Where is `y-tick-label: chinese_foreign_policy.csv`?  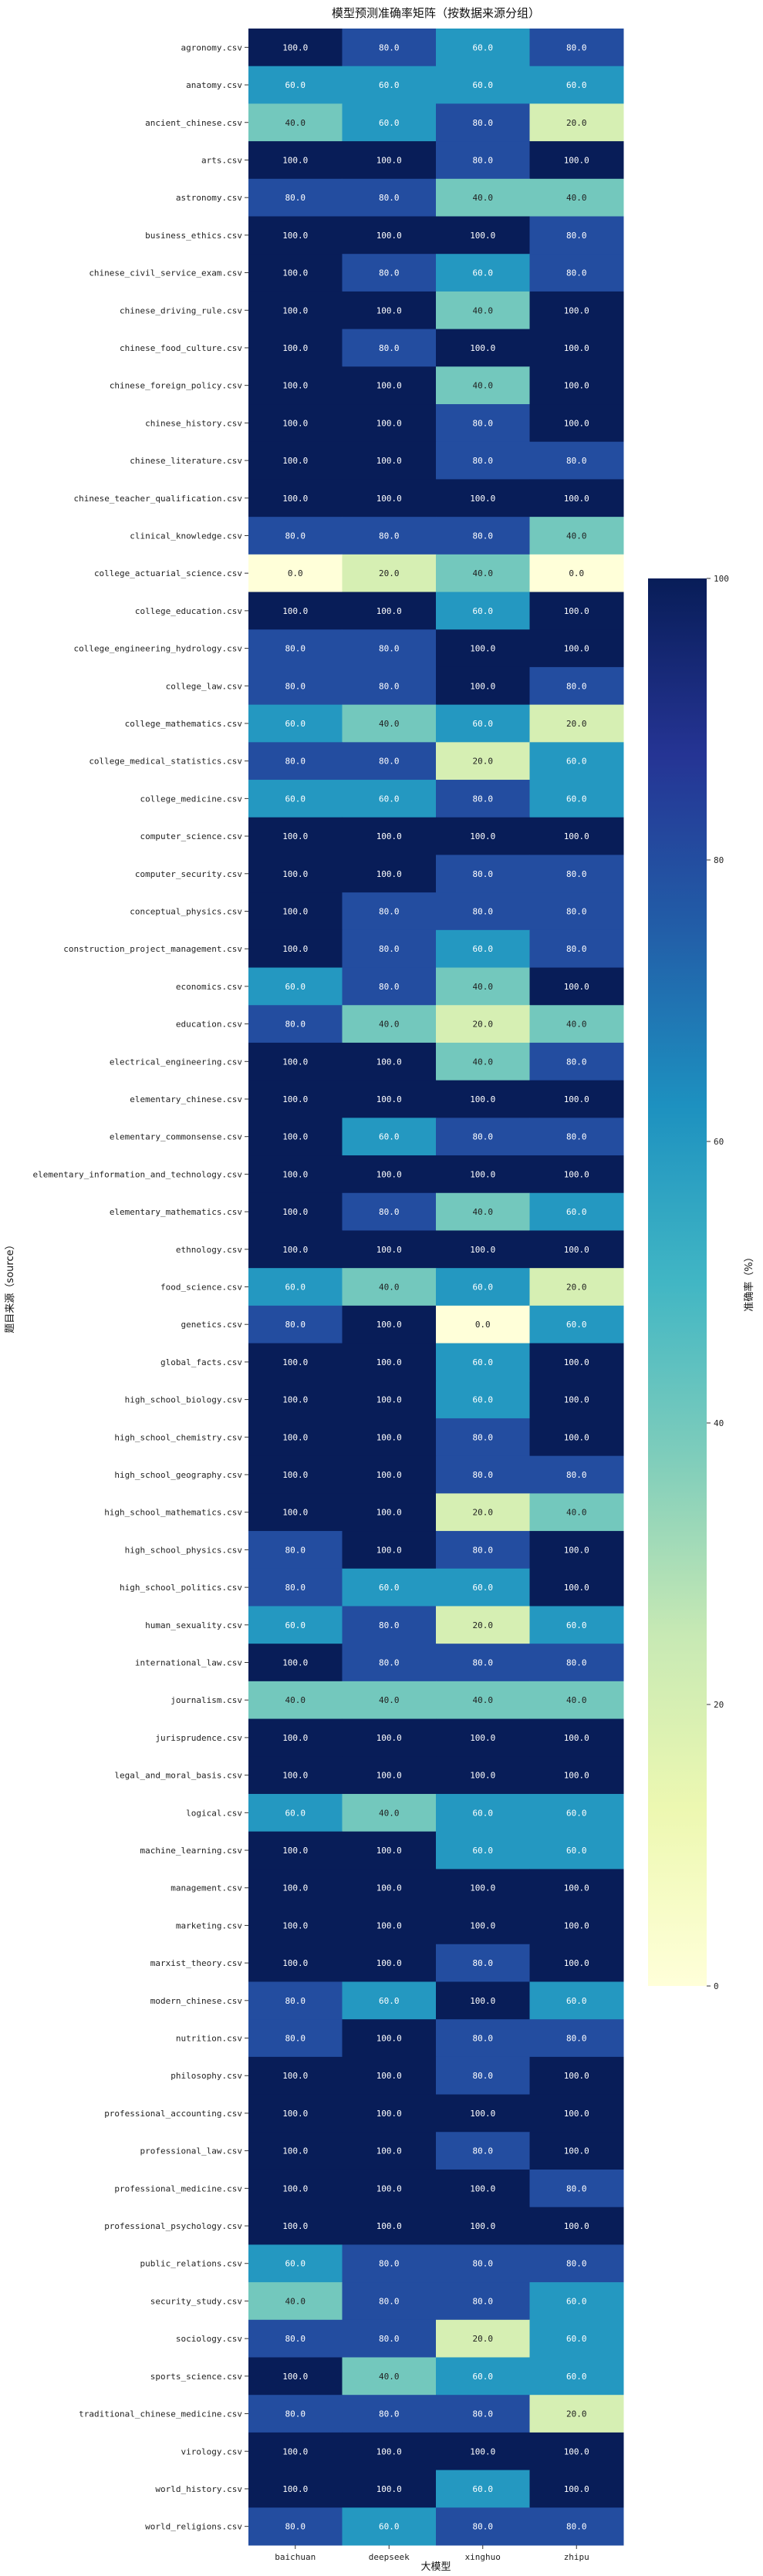 y-tick-label: chinese_foreign_policy.csv is located at coordinates (176, 386).